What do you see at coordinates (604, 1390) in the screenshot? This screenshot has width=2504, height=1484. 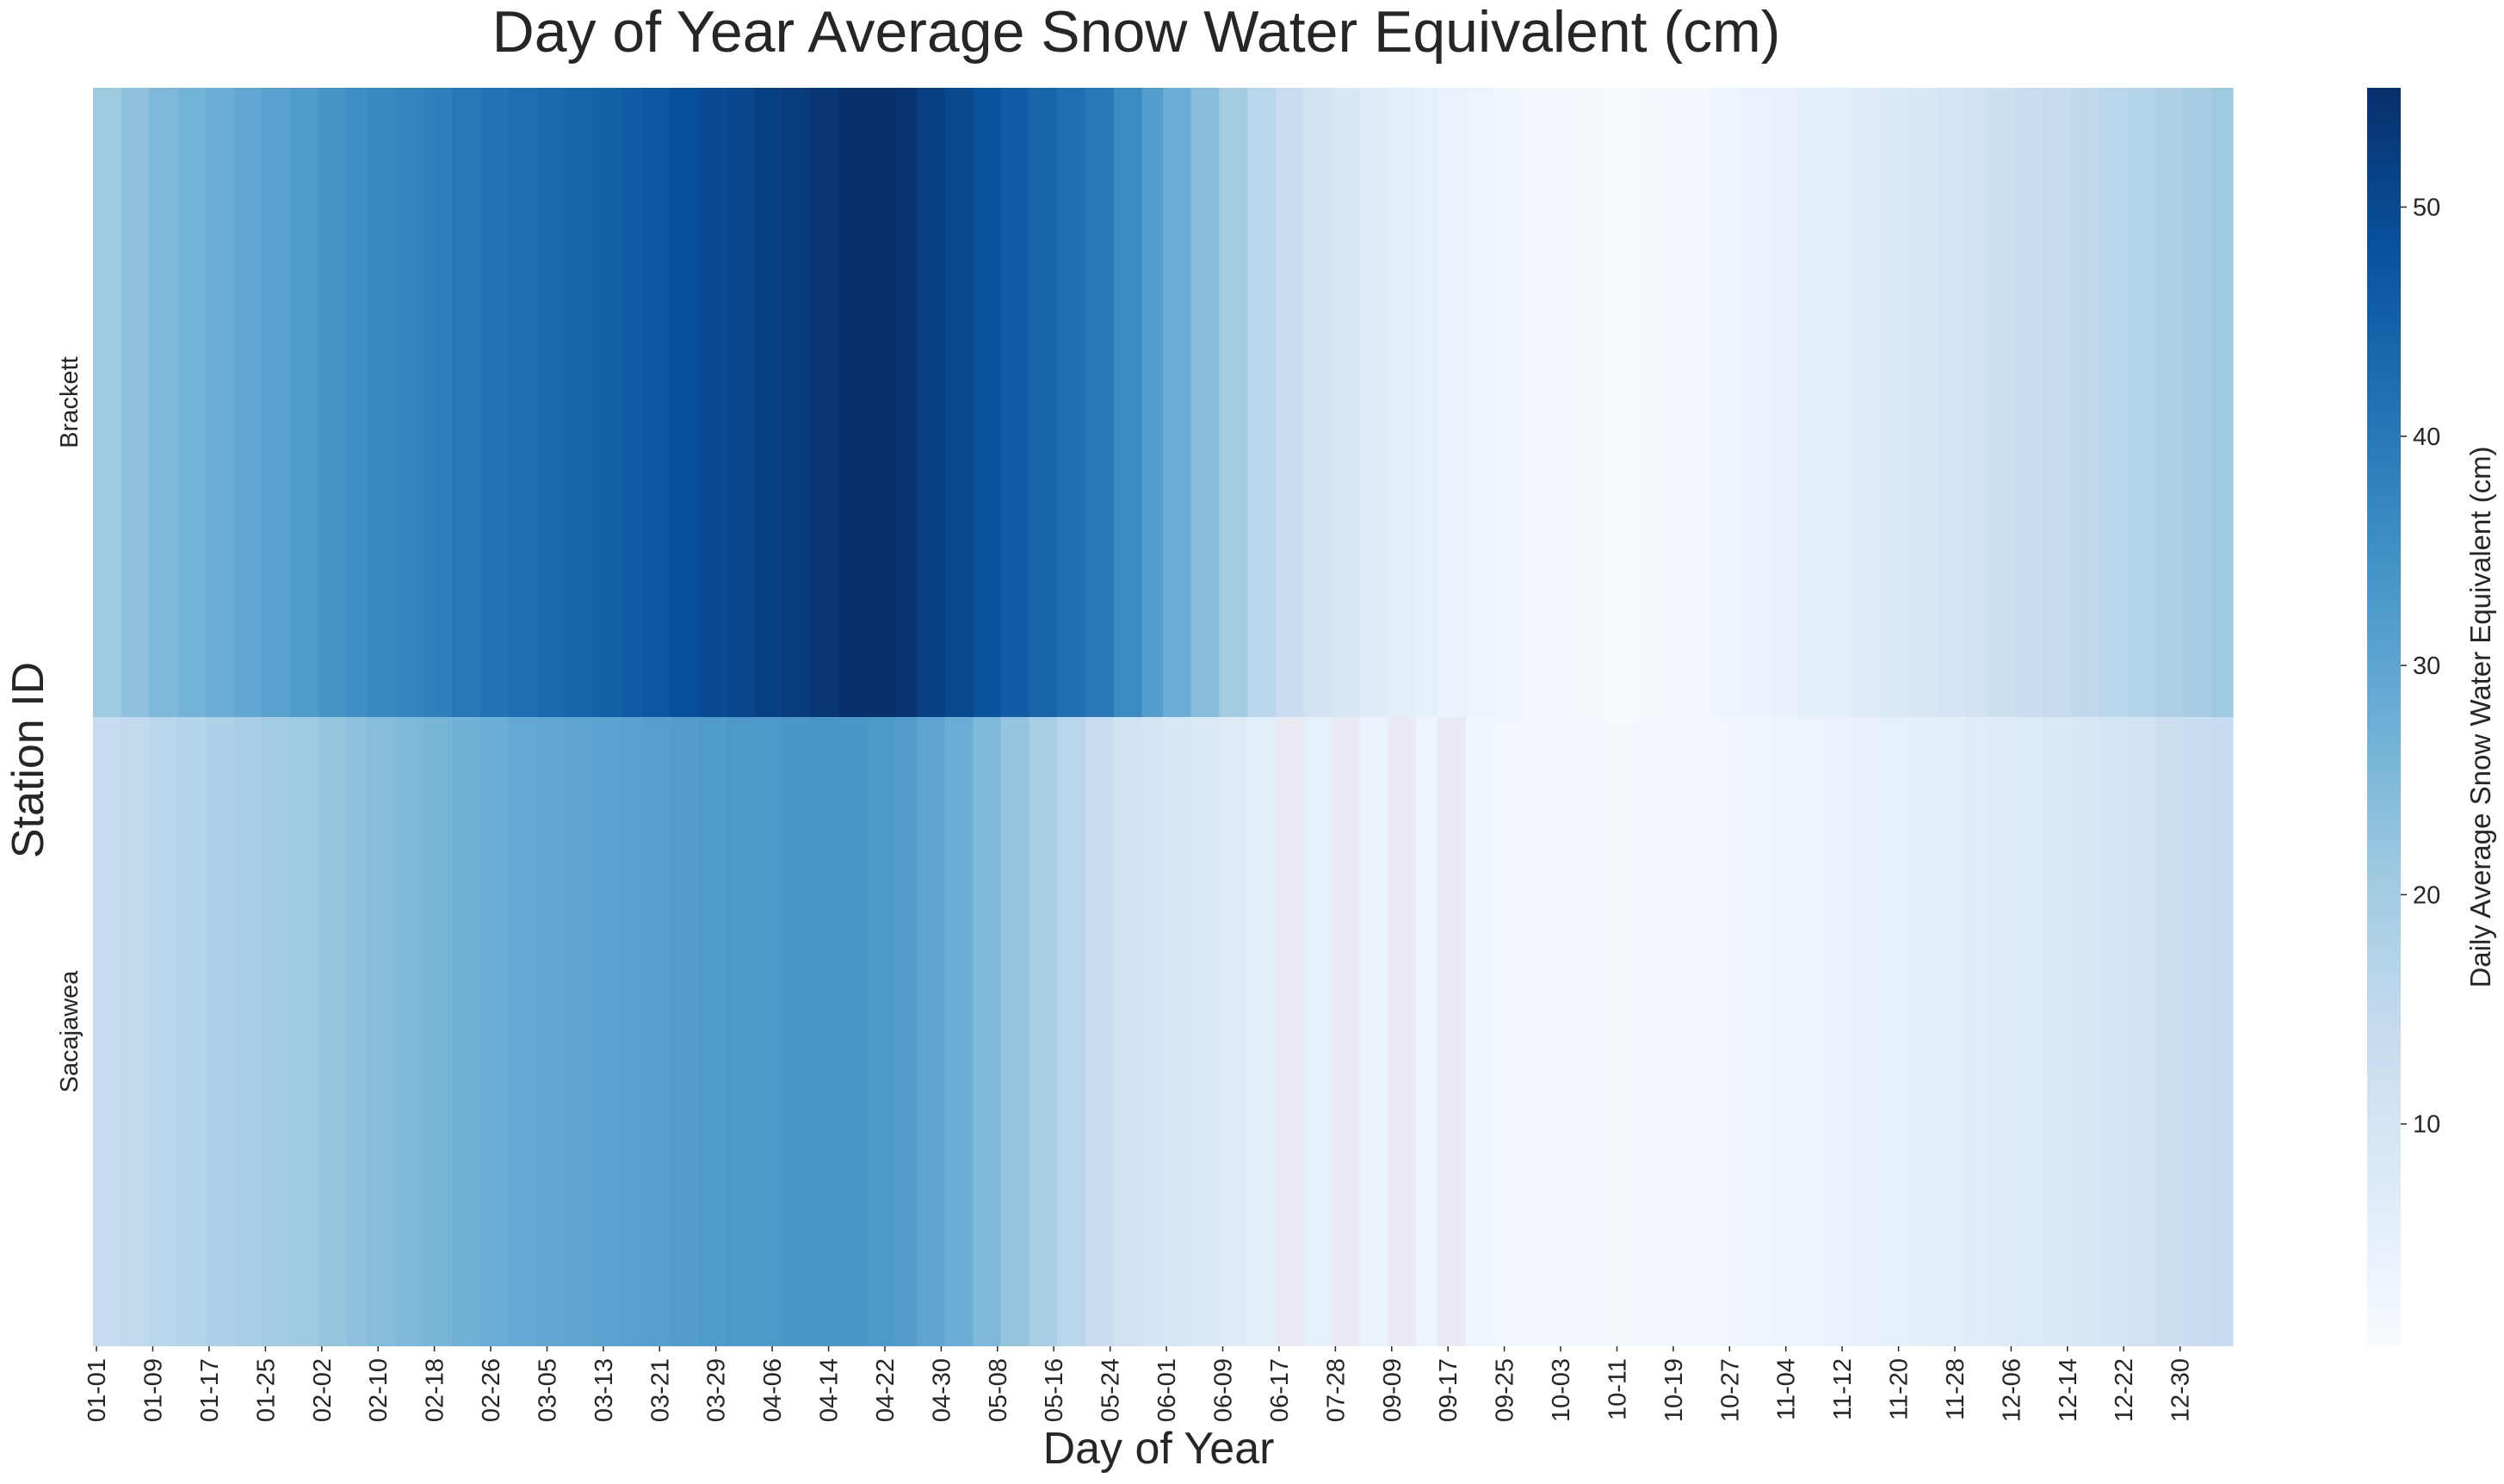 I see `x-tick-label: 03-13` at bounding box center [604, 1390].